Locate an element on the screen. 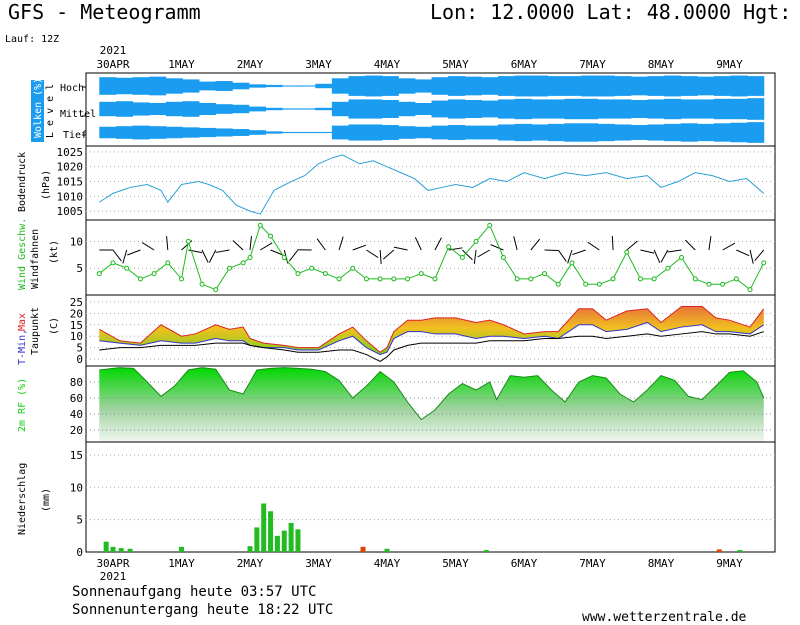 The width and height of the screenshot is (800, 625). day-label-bottom: 5MAY is located at coordinates (455, 563).